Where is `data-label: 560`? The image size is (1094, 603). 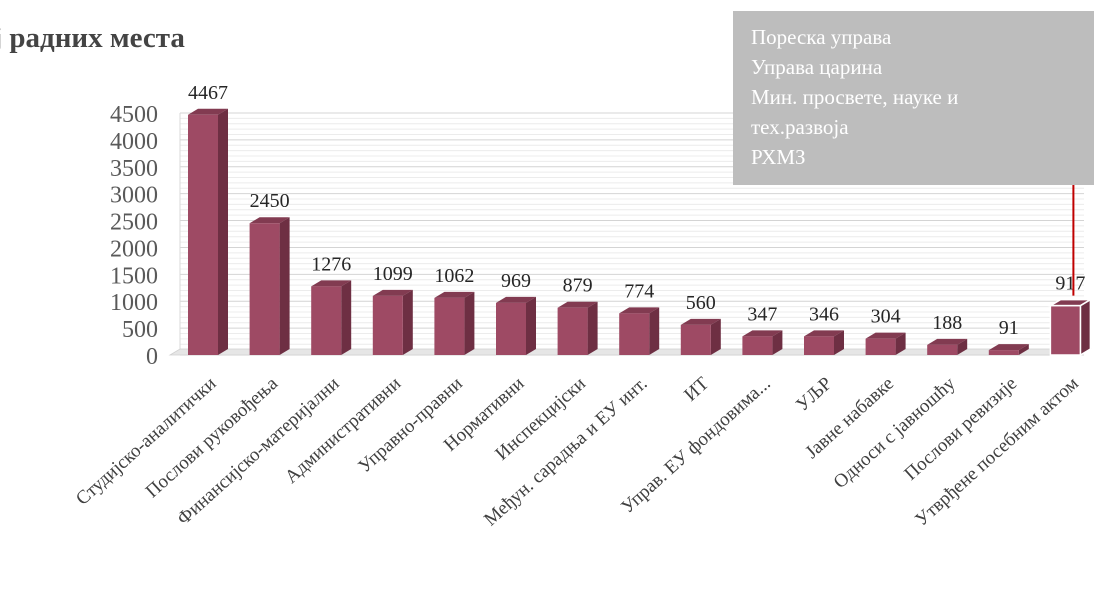
data-label: 560 is located at coordinates (701, 303).